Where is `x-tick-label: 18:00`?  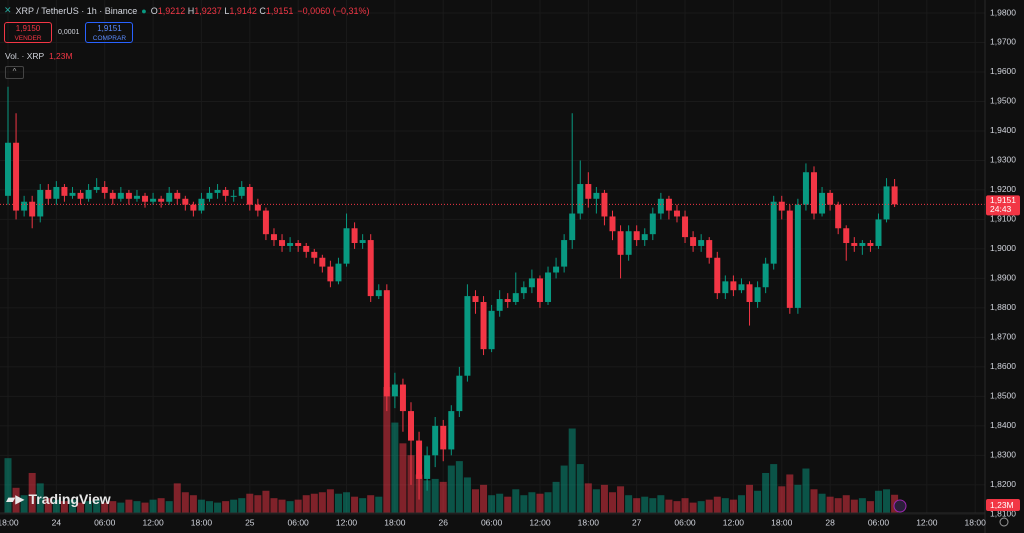 x-tick-label: 18:00 is located at coordinates (589, 522).